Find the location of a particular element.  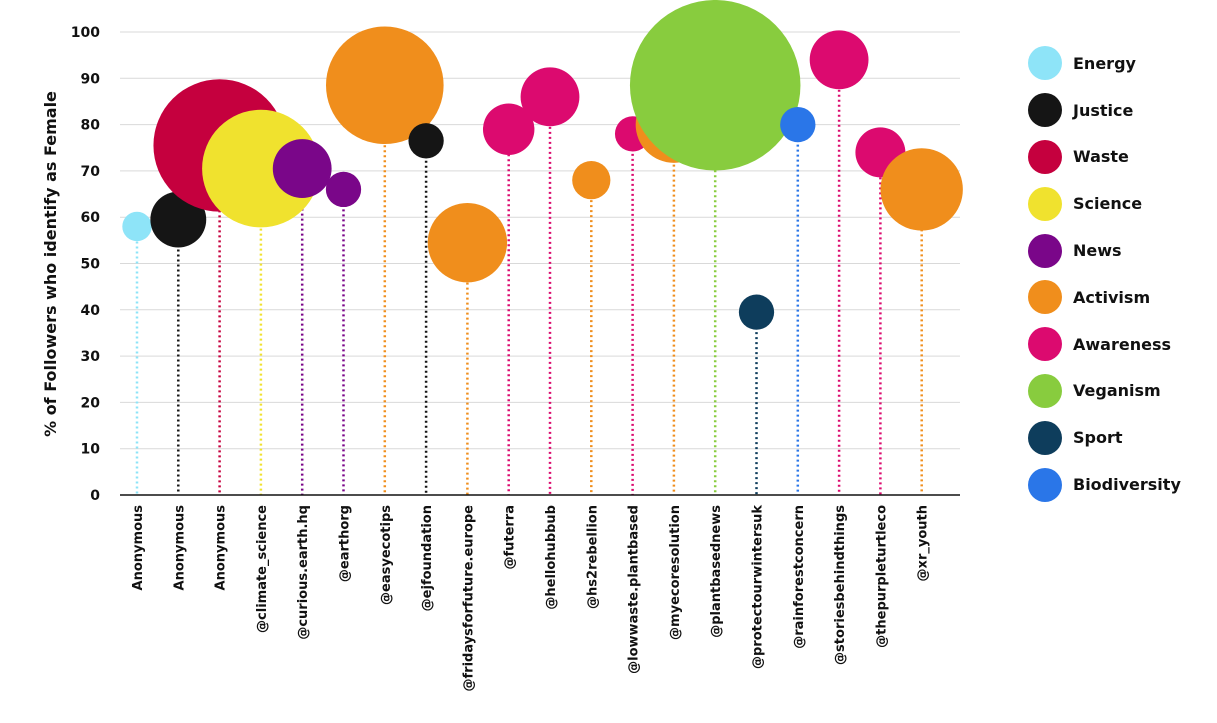

legend-item-news: News is located at coordinates (1104, 250).